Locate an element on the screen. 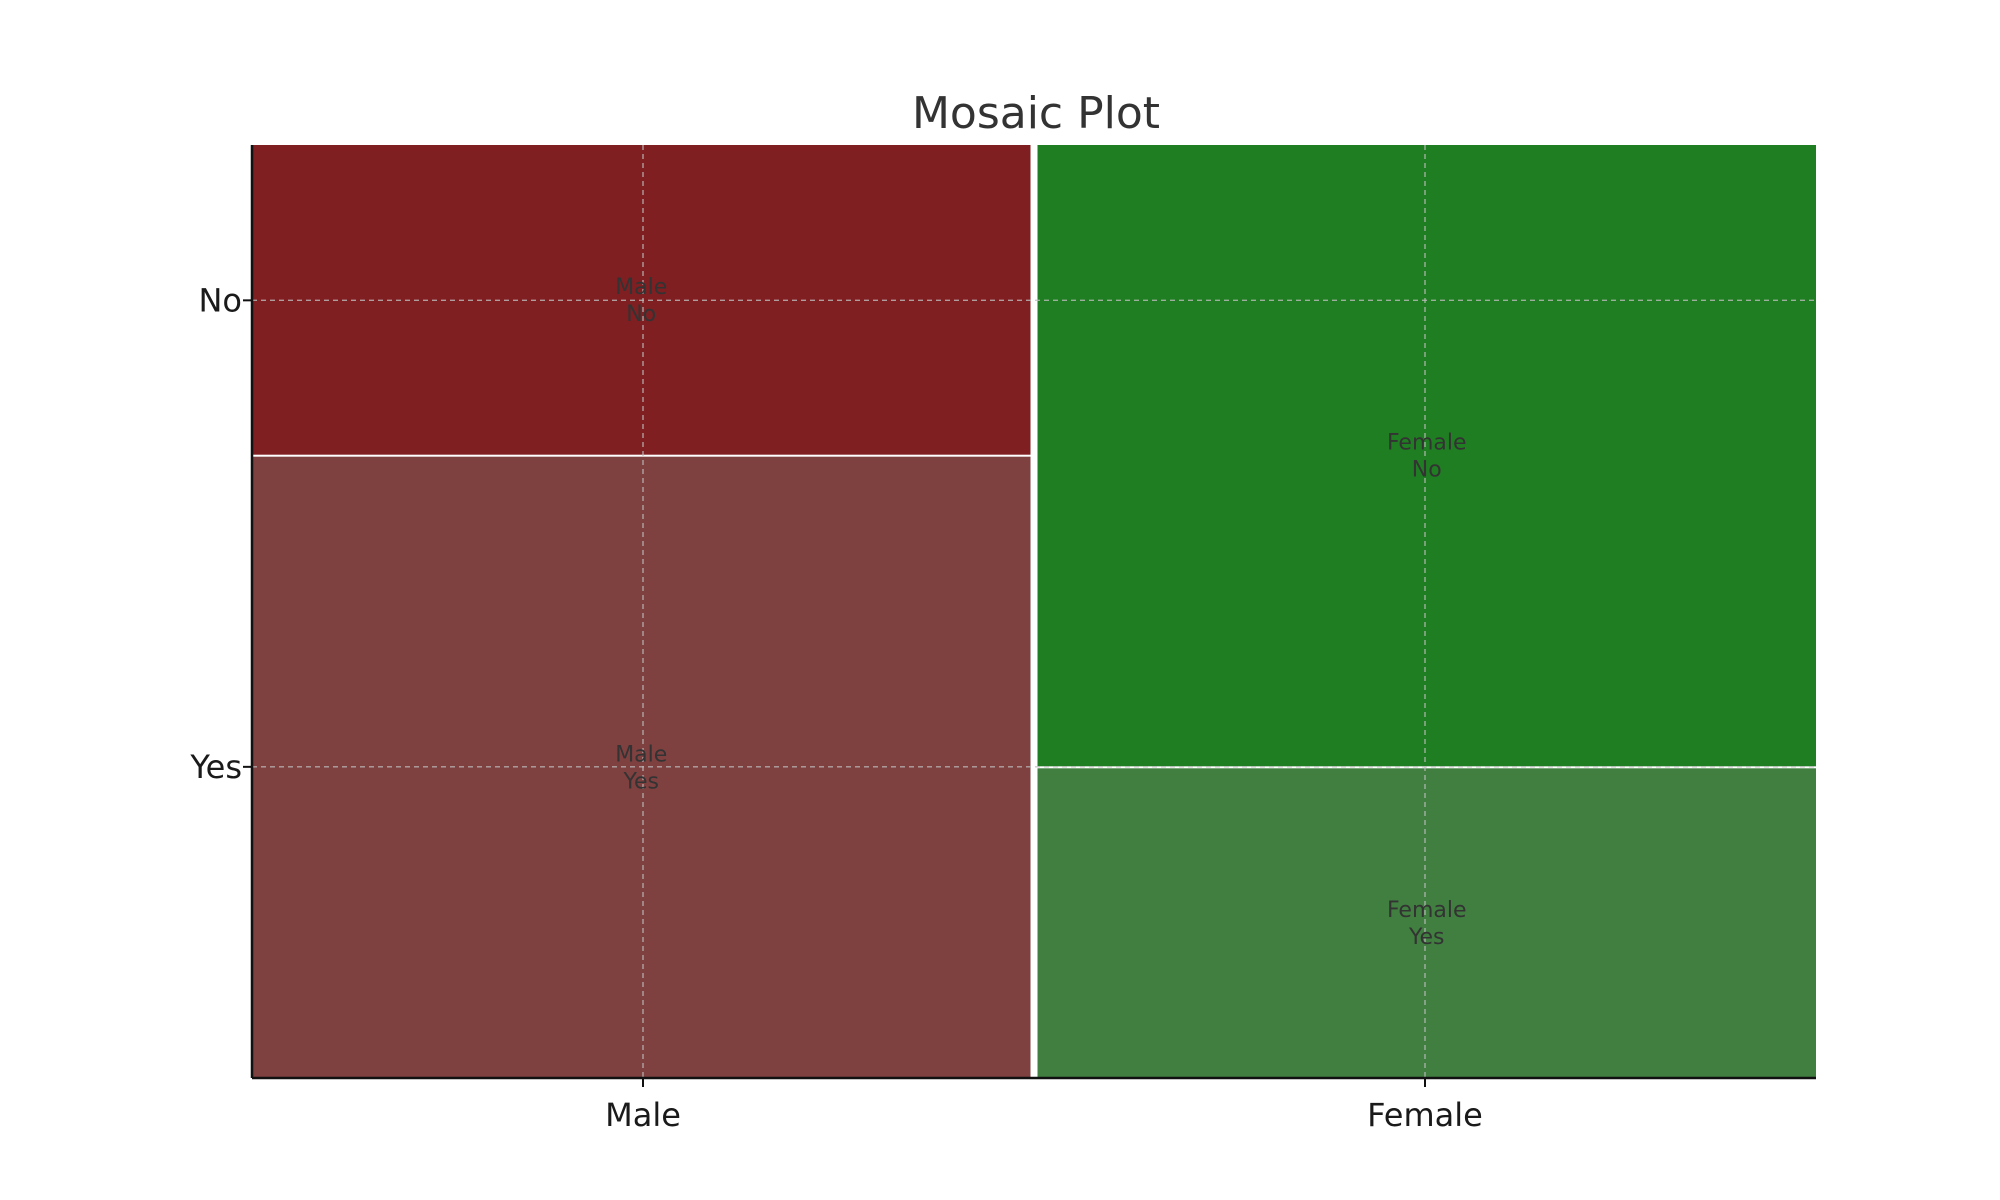 The width and height of the screenshot is (2000, 1200). cell-label-male-no: Male No is located at coordinates (641, 301).